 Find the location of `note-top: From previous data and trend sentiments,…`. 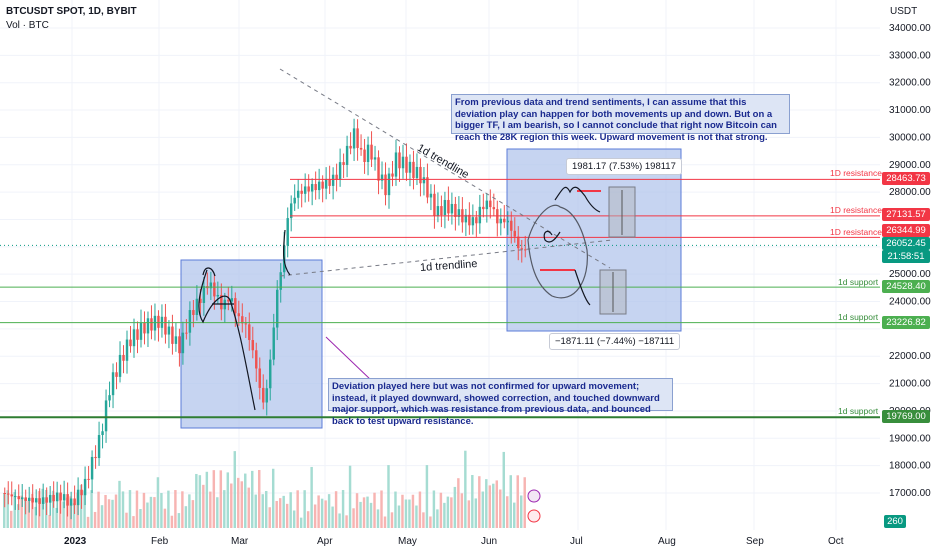

note-top: From previous data and trend sentiments,… is located at coordinates (620, 118).